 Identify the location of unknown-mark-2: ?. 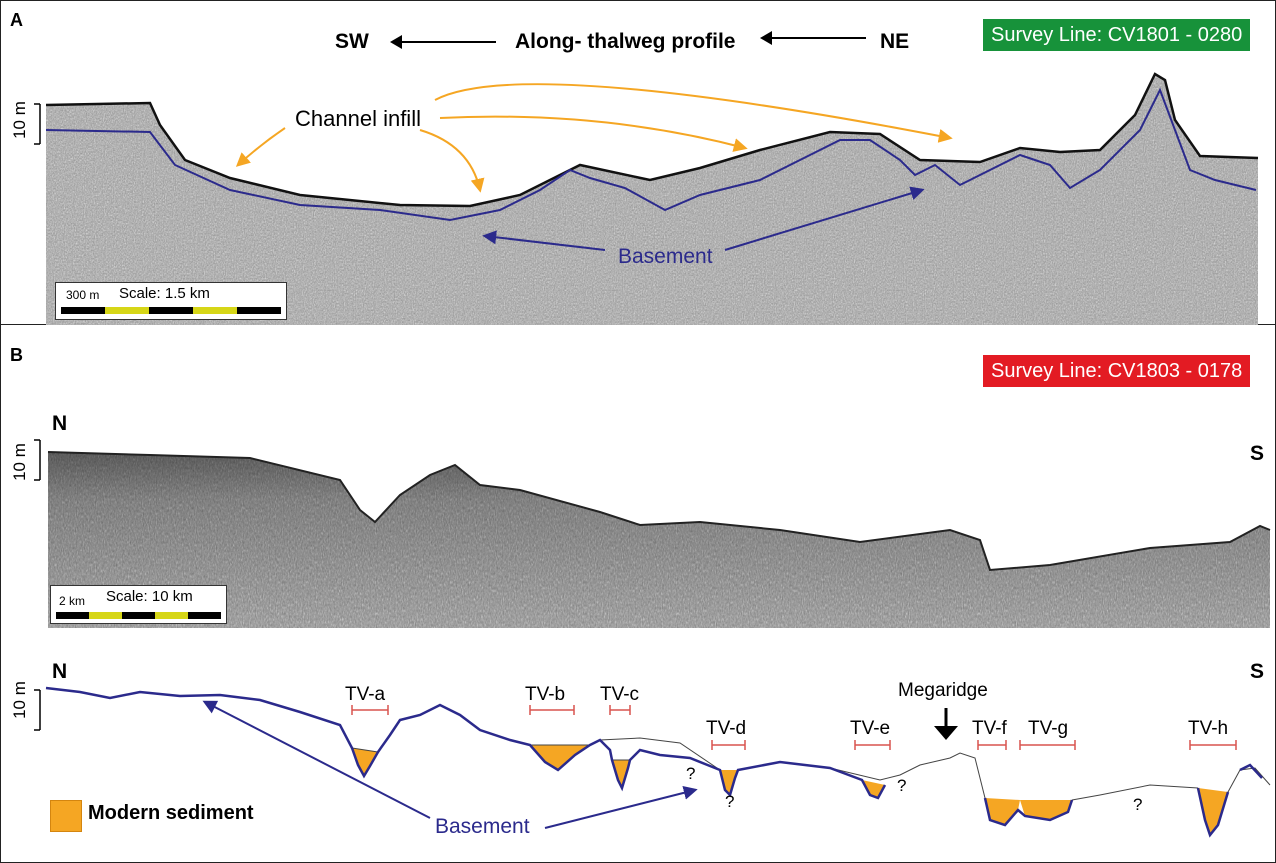
(730, 801).